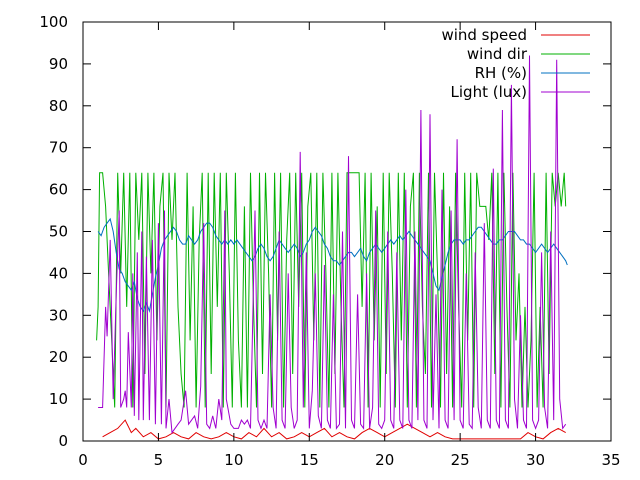  I want to click on x-tick-label: 0, so click(83, 460).